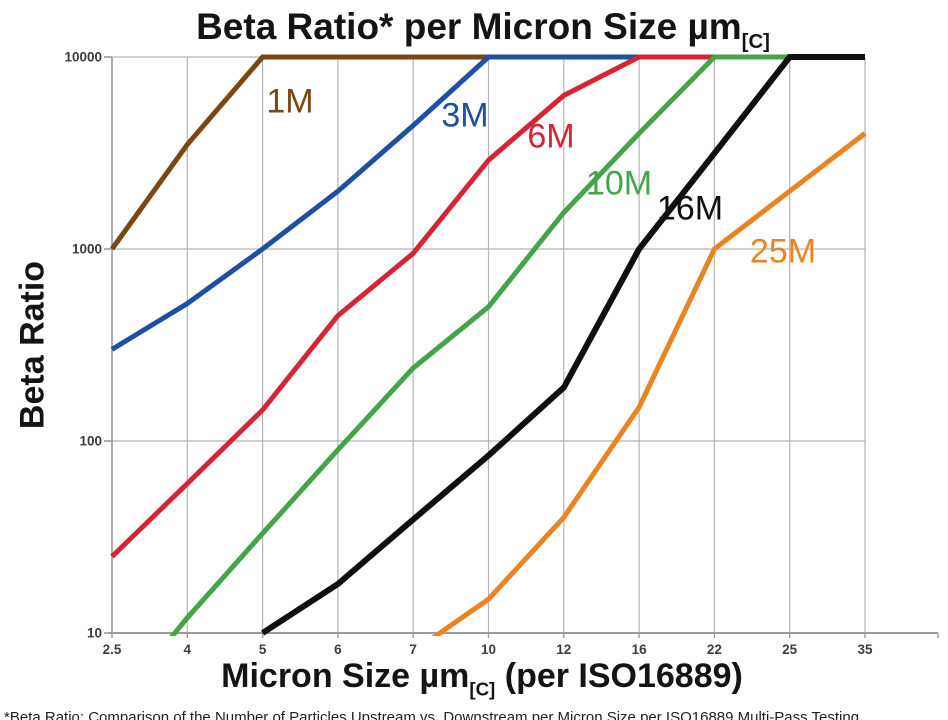 Image resolution: width=948 pixels, height=720 pixels. I want to click on x-axis-title-subscript: [C], so click(482, 689).